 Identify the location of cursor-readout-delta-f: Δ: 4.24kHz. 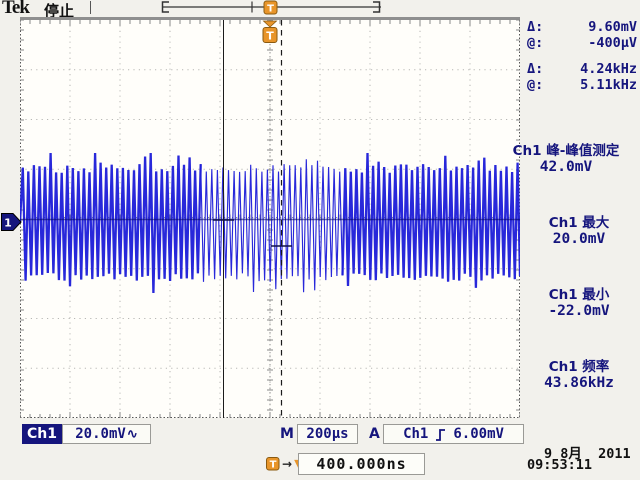
(582, 69).